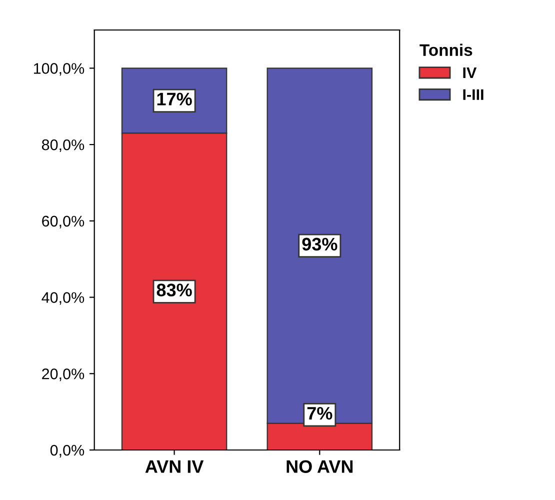  Describe the element at coordinates (63, 375) in the screenshot. I see `y-tick-label: 20,0%` at that location.